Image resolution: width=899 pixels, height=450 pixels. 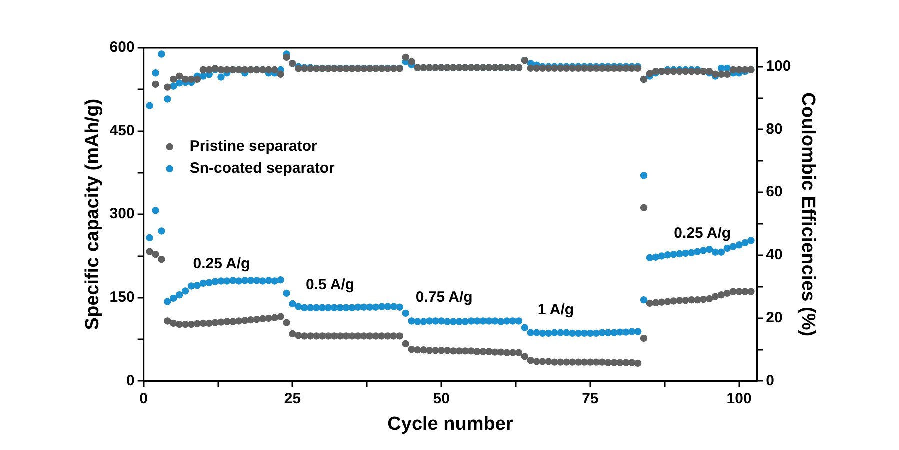 What do you see at coordinates (807, 214) in the screenshot?
I see `y2-axis-title: Coulombic Efficiencies (%)` at bounding box center [807, 214].